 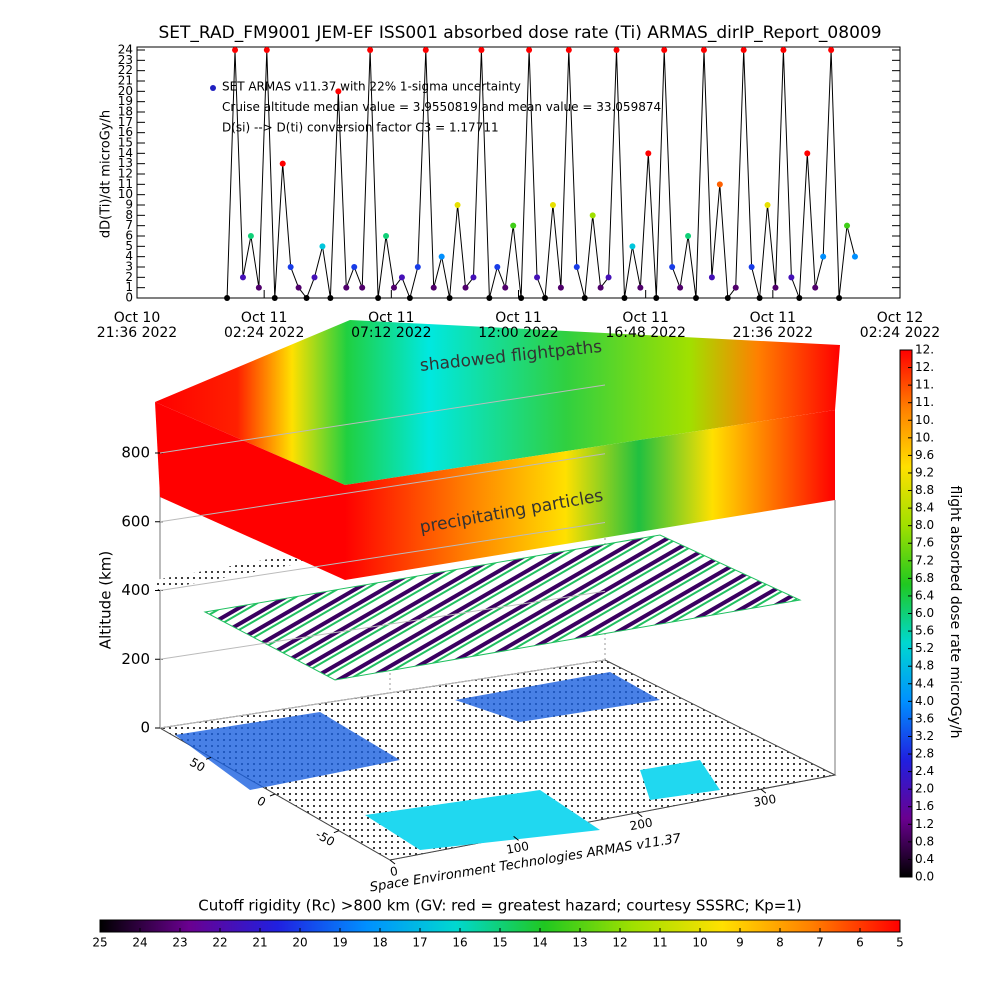 I want to click on colorbar-tick-label: 10., so click(x=924, y=437).